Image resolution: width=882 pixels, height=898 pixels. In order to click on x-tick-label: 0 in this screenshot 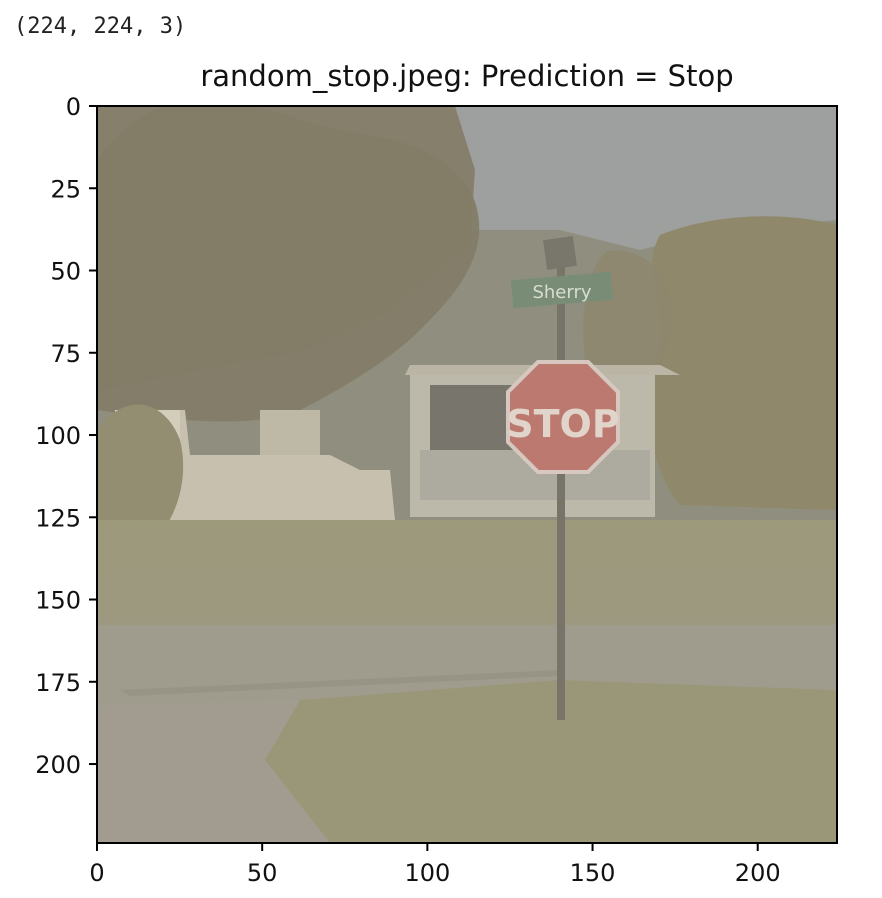, I will do `click(96, 873)`.